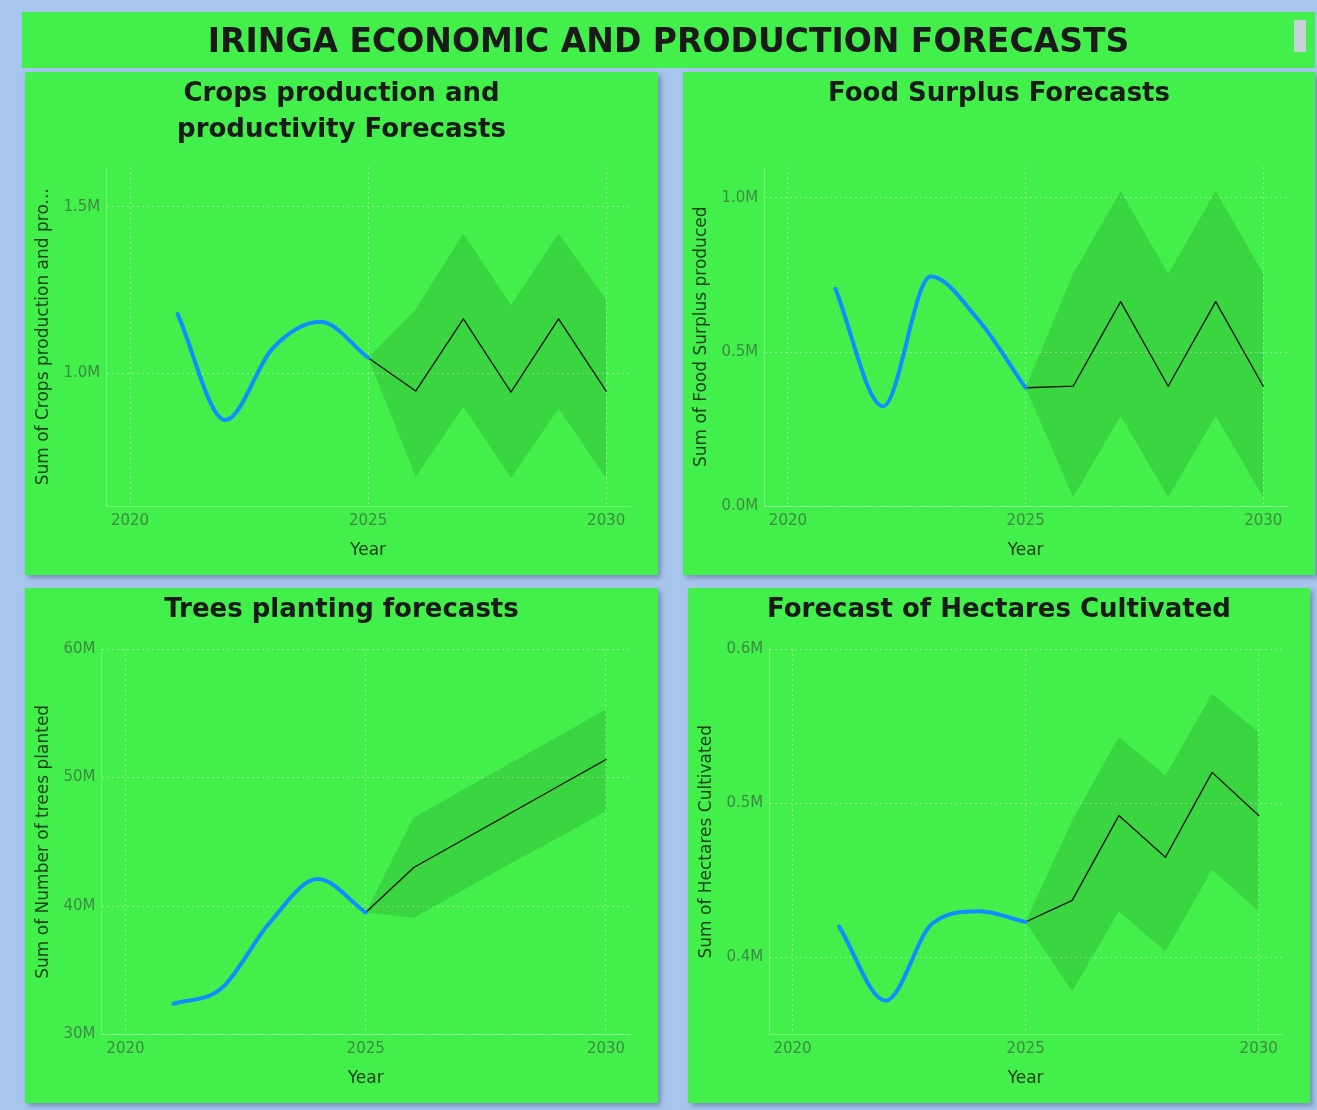  Describe the element at coordinates (745, 647) in the screenshot. I see `y-tick-label: 0.6M` at that location.